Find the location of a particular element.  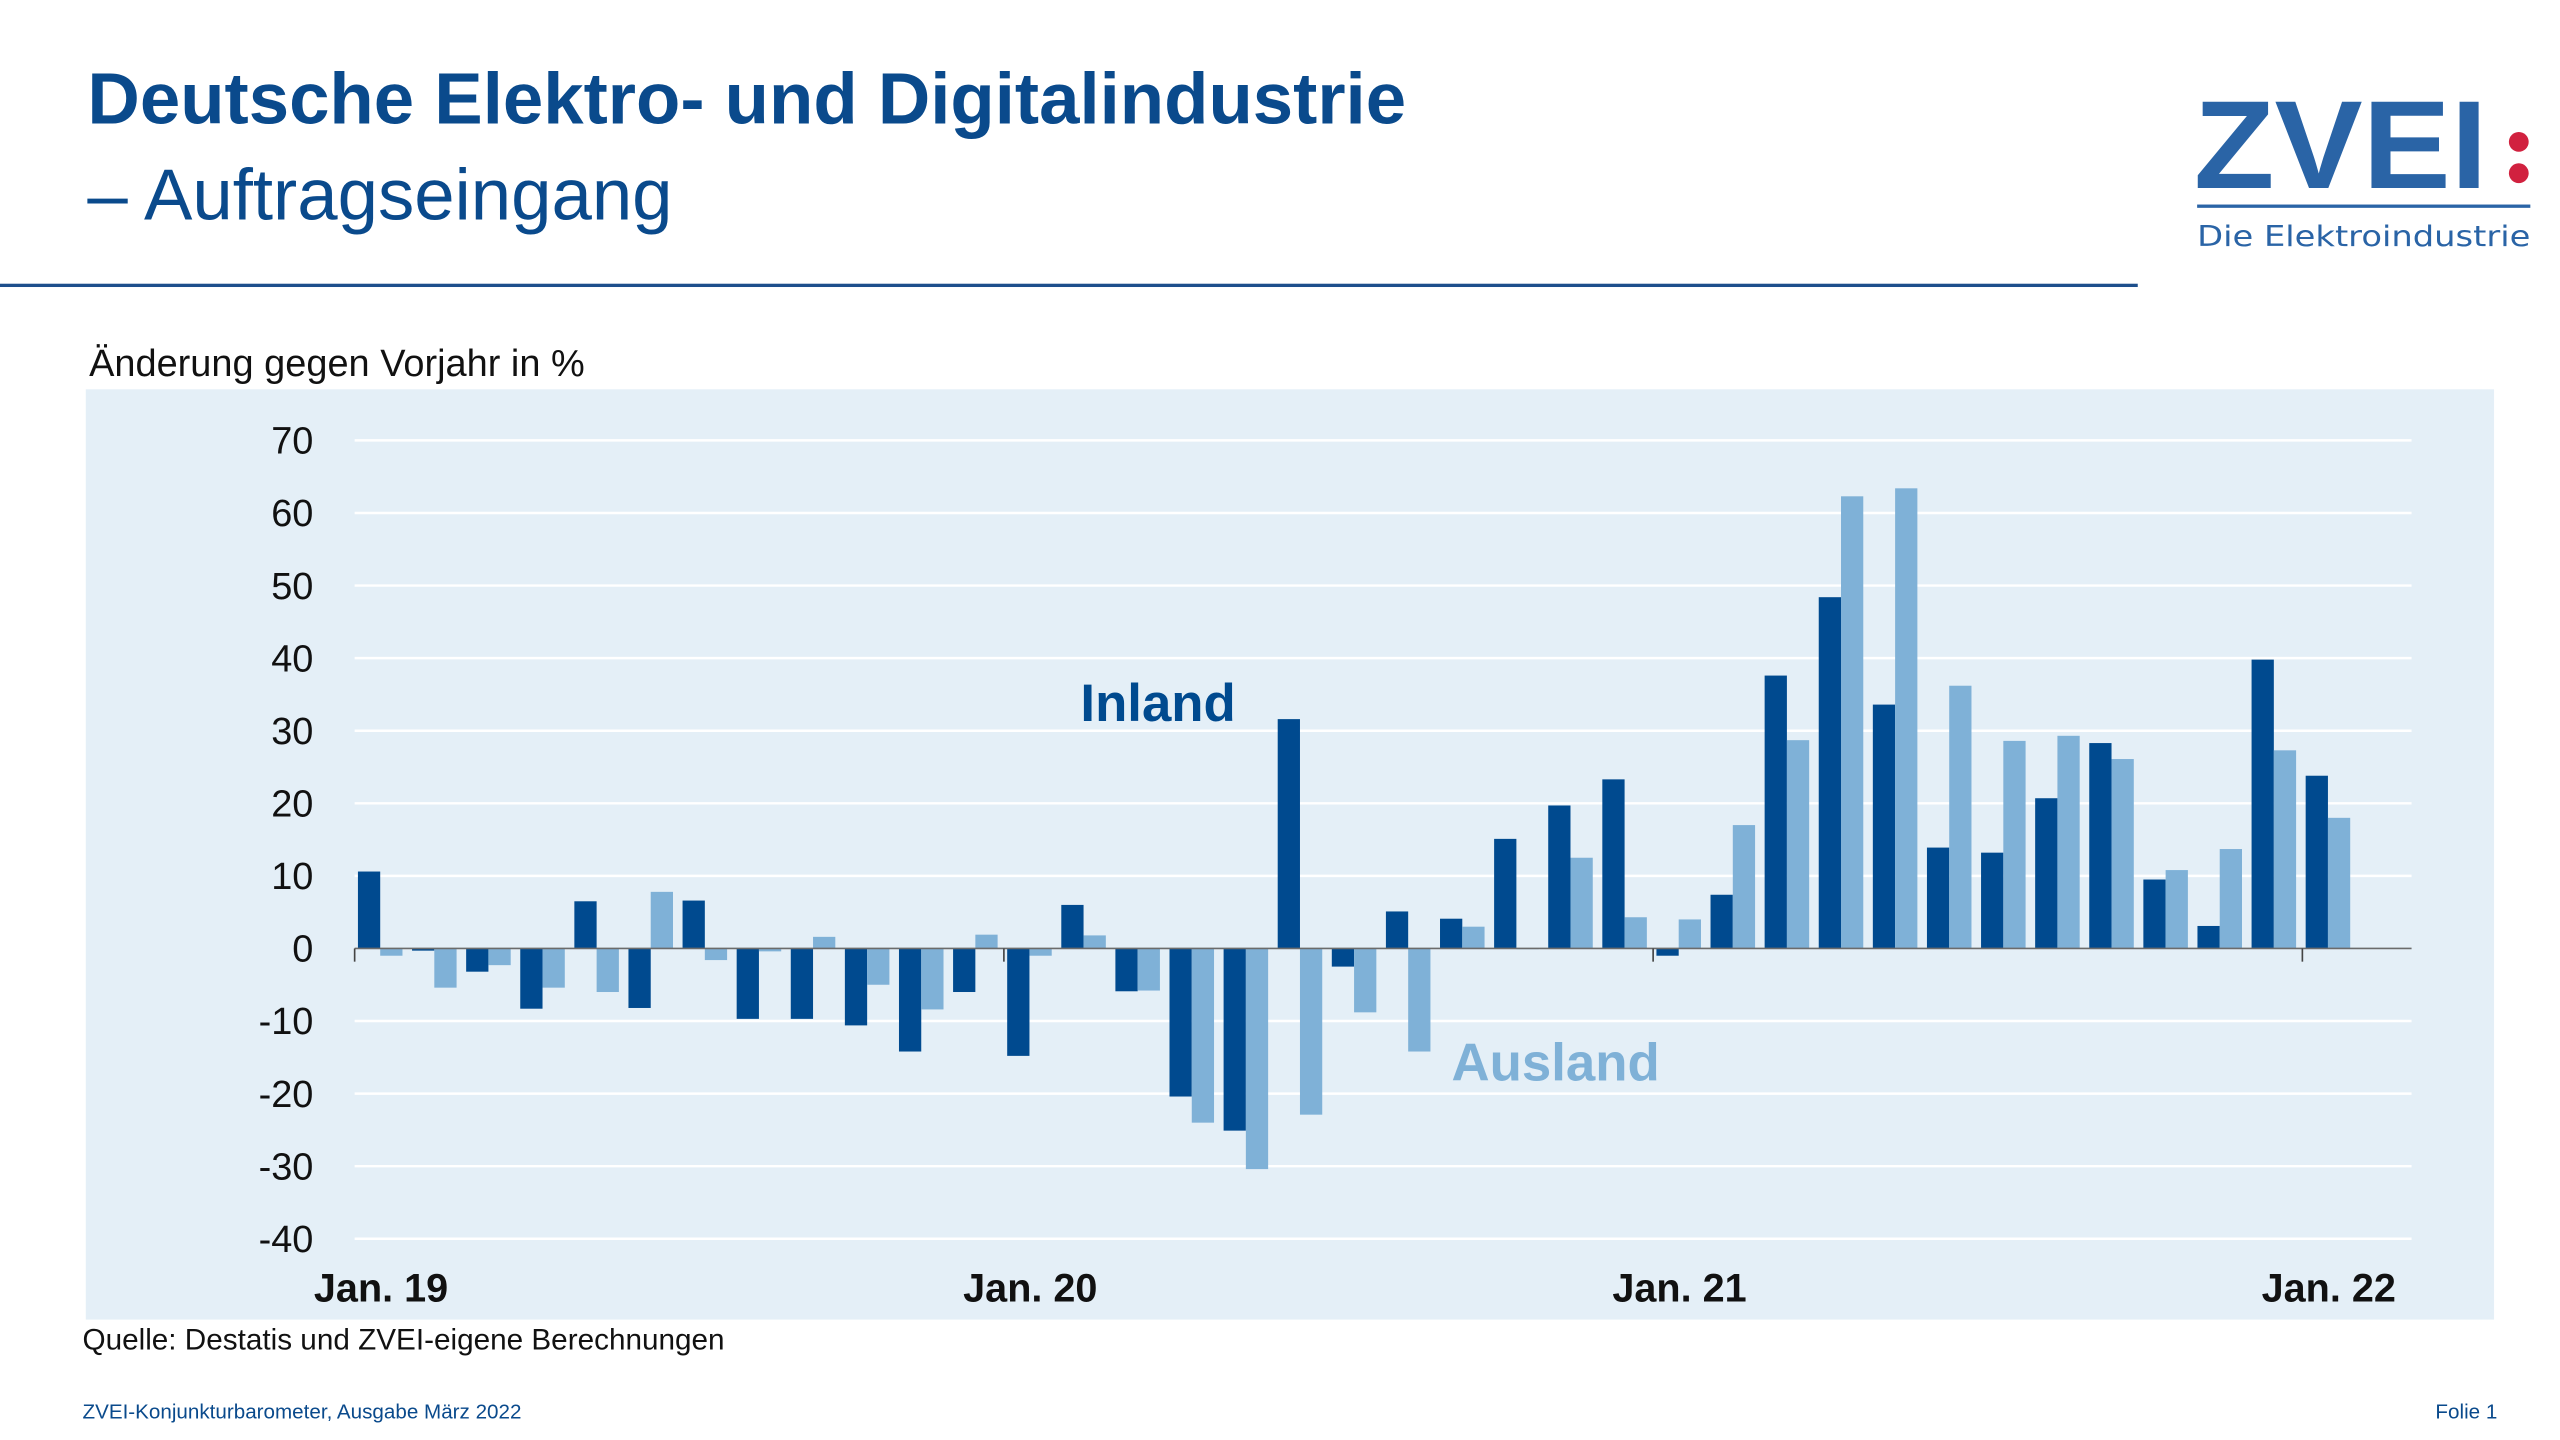

y-tick-label: -20 is located at coordinates (286, 1095).